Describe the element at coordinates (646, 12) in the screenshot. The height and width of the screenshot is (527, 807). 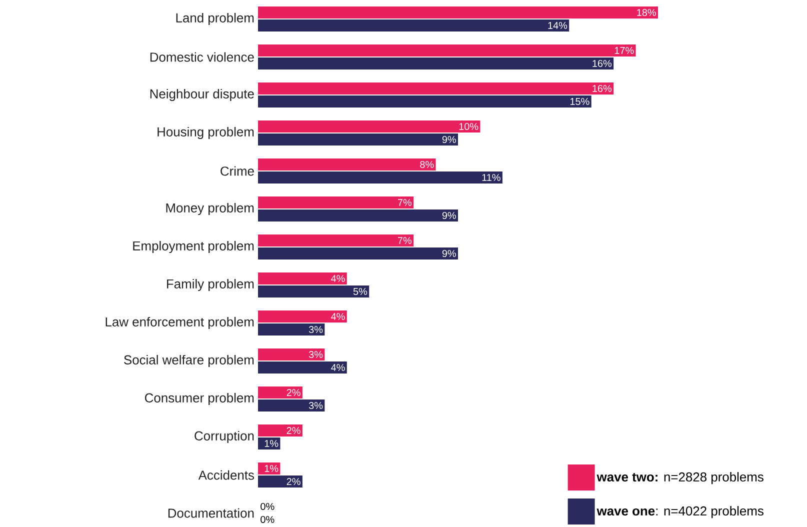
I see `data-label: 18%` at that location.